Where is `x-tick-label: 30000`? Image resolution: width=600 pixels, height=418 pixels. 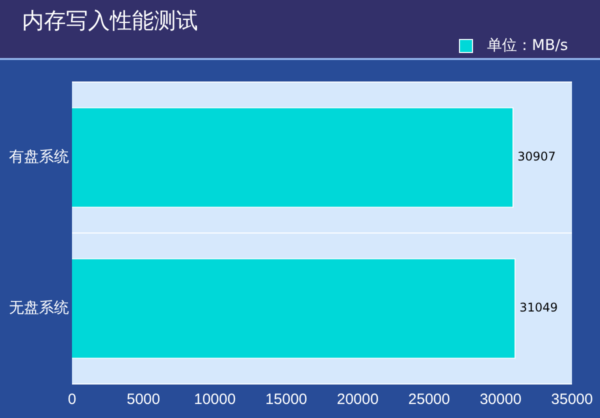
x-tick-label: 30000 is located at coordinates (501, 399).